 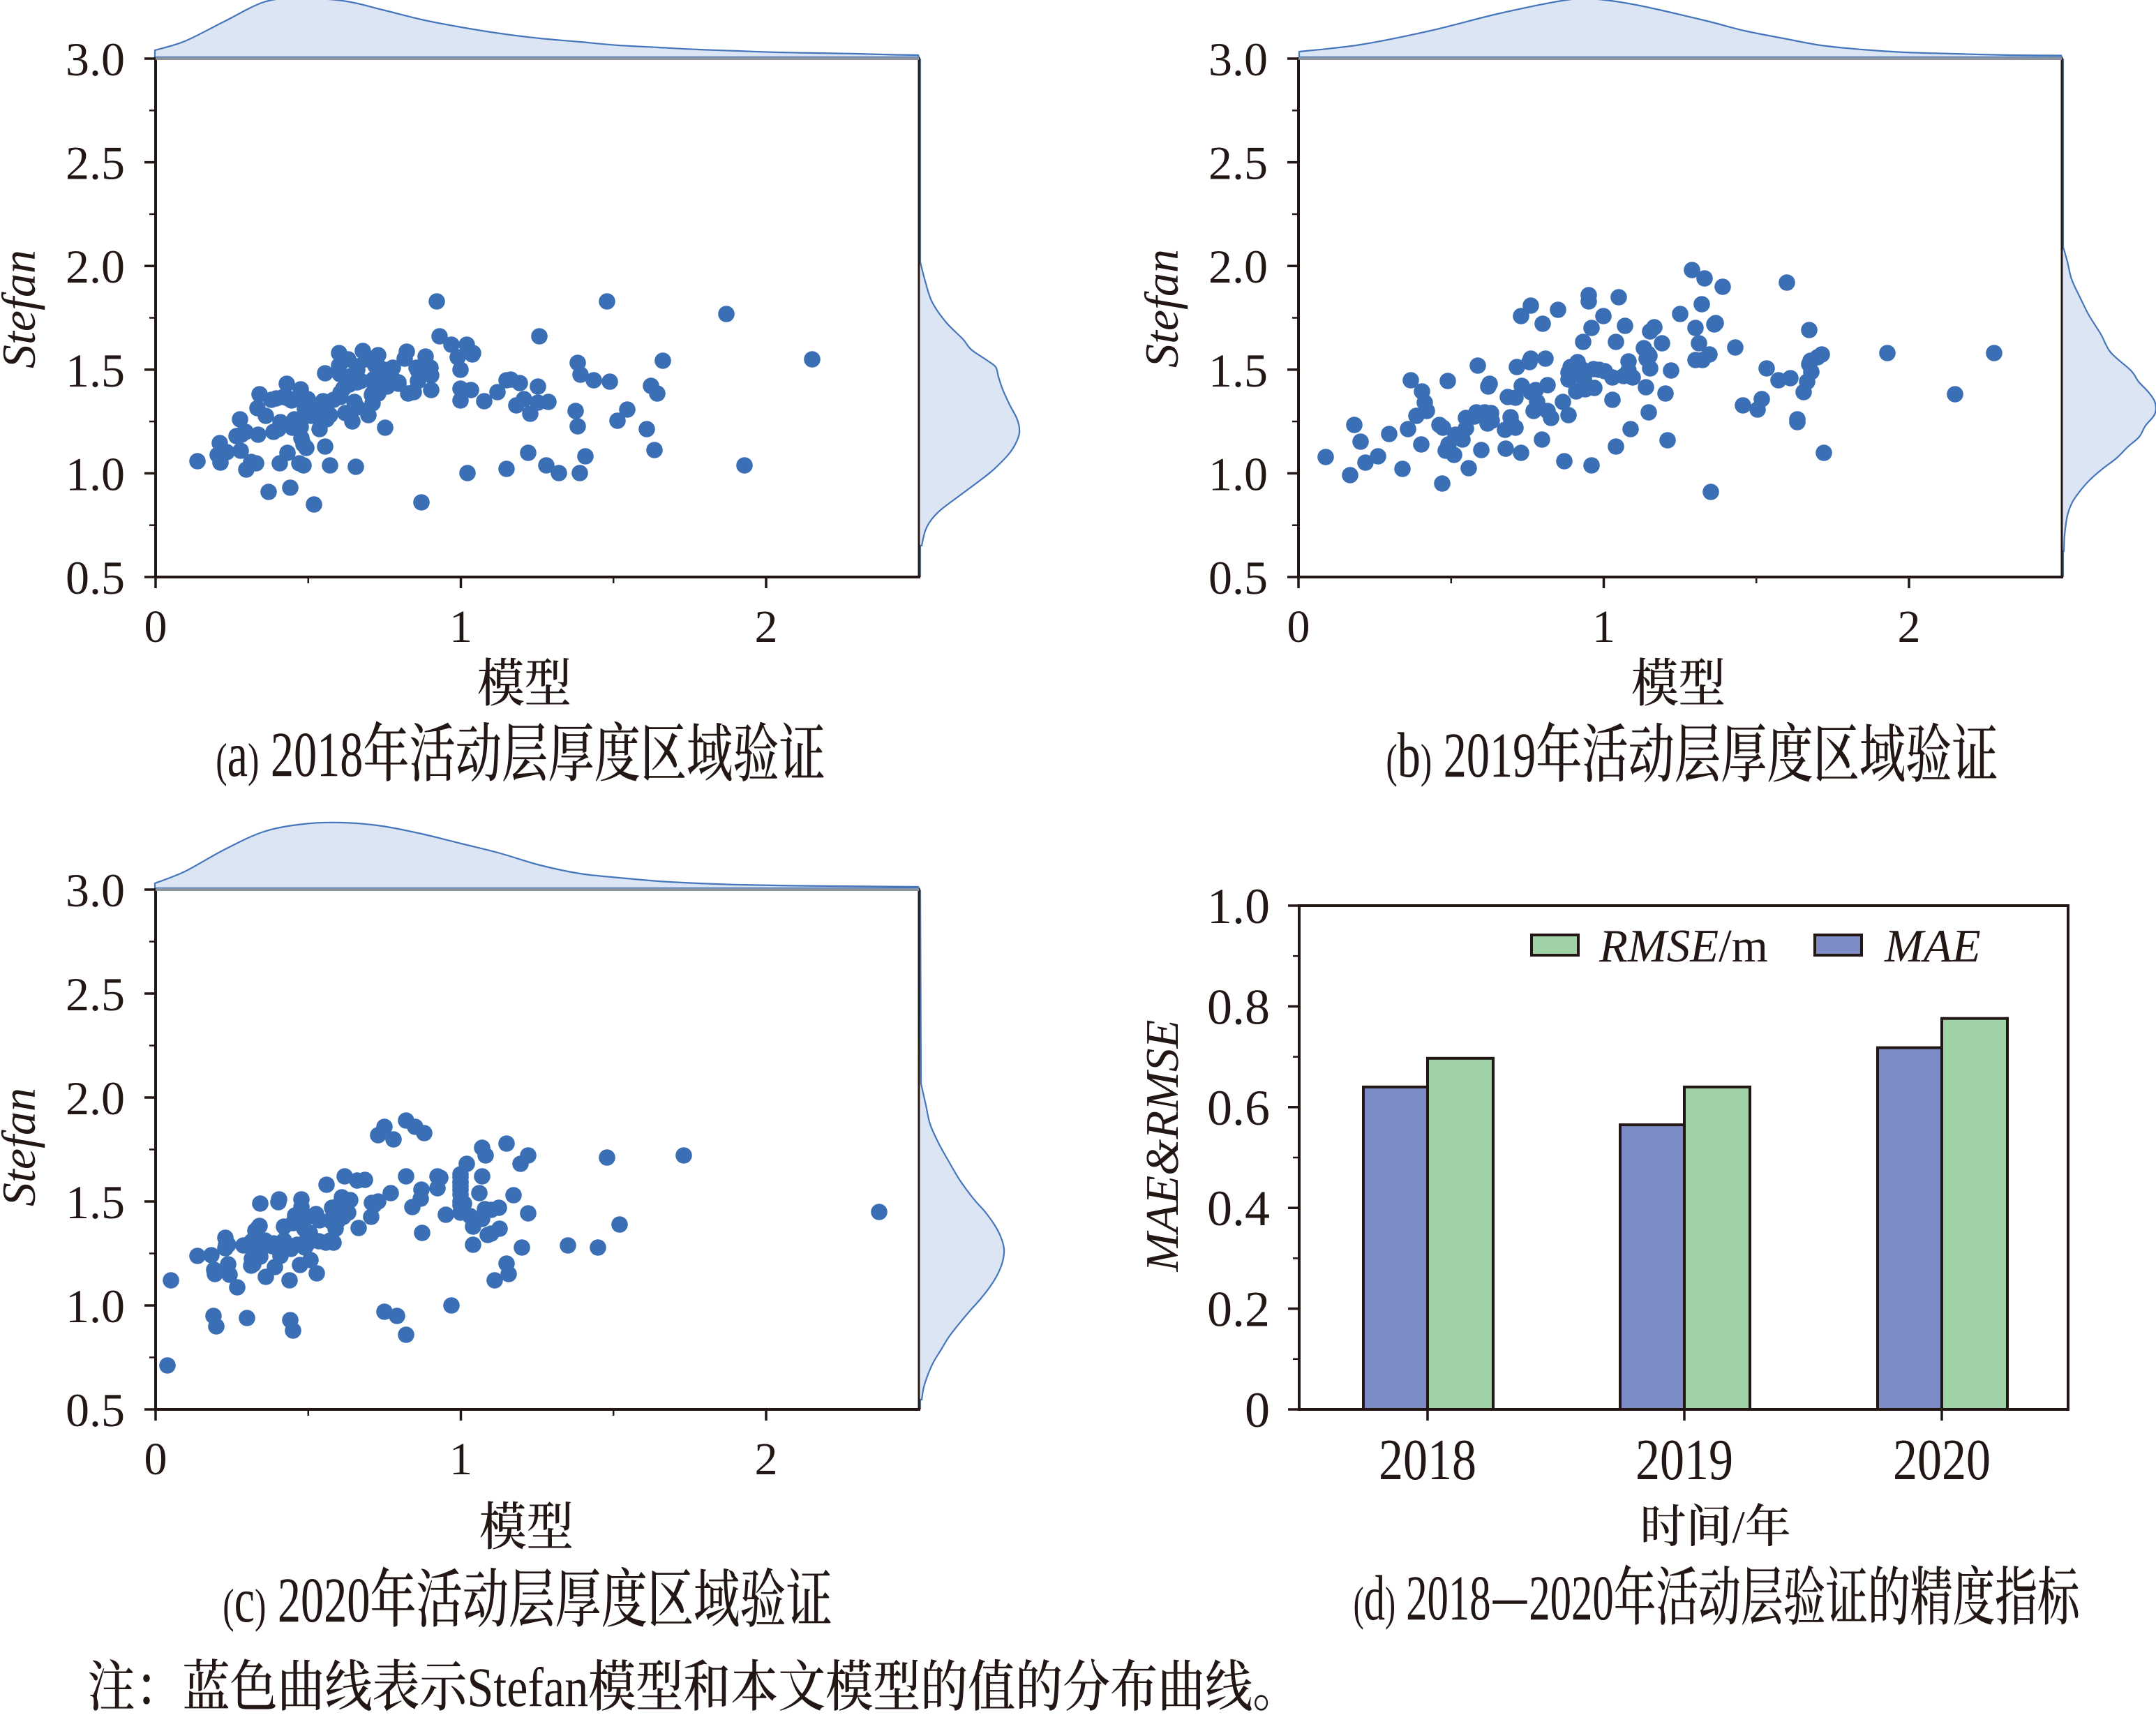 What do you see at coordinates (1238, 1108) in the screenshot?
I see `svg-text: 0.6` at bounding box center [1238, 1108].